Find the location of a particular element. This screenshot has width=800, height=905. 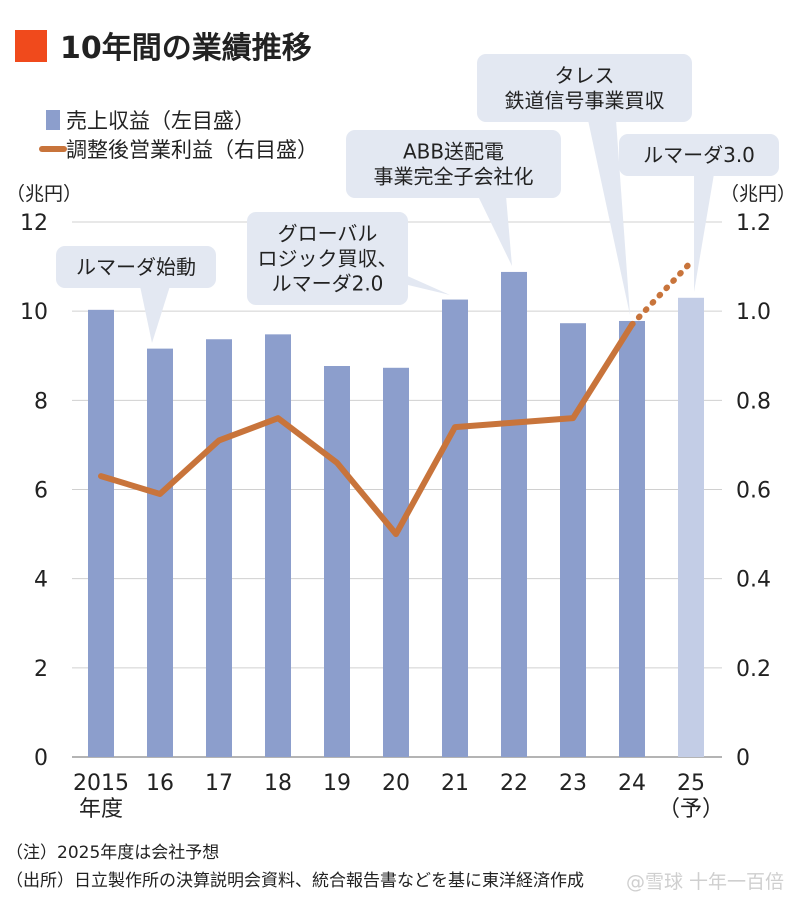

callout-text: 鉄道信号事業買収 is located at coordinates (585, 101).